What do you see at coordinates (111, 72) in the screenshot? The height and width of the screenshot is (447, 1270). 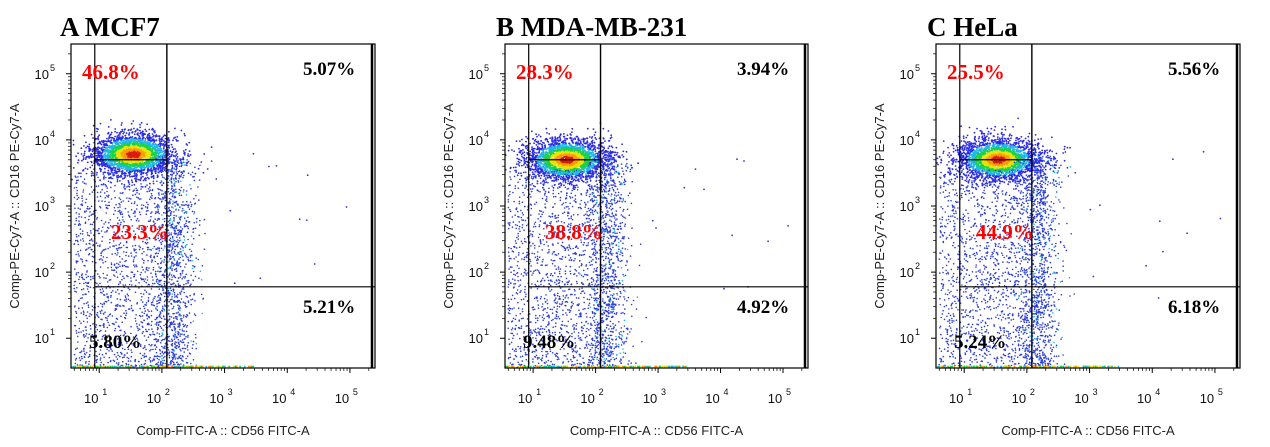 I see `quadrant-label: 46.8%` at bounding box center [111, 72].